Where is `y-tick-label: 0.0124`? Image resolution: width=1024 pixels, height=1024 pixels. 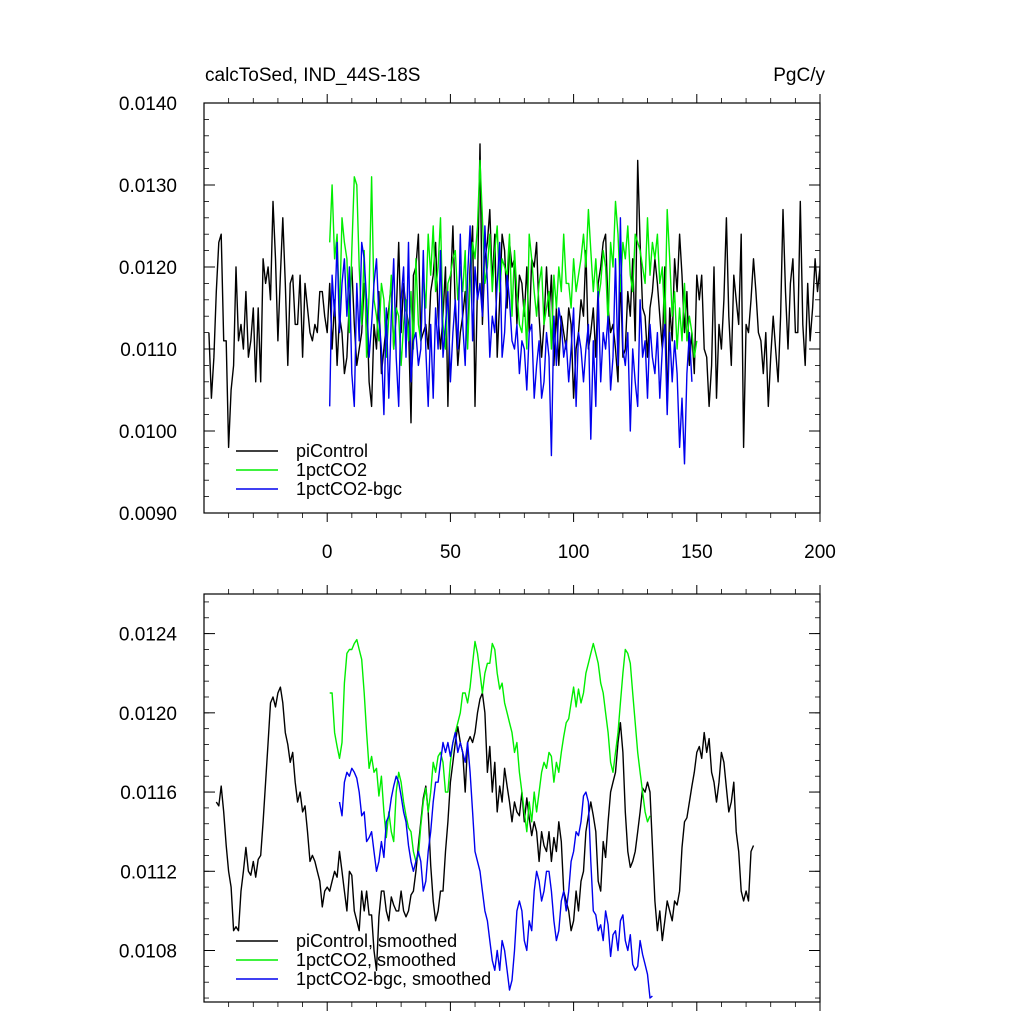
y-tick-label: 0.0124 is located at coordinates (148, 635).